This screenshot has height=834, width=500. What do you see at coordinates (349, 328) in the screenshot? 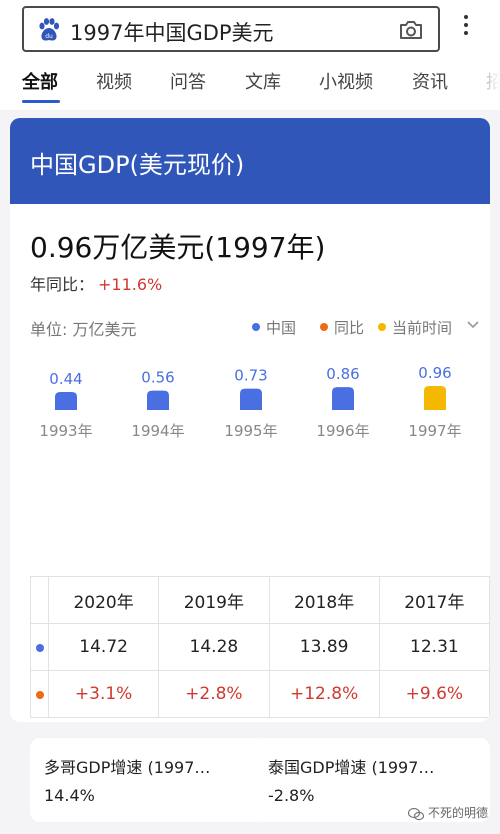
I see `legend-label-yoy: 同比` at bounding box center [349, 328].